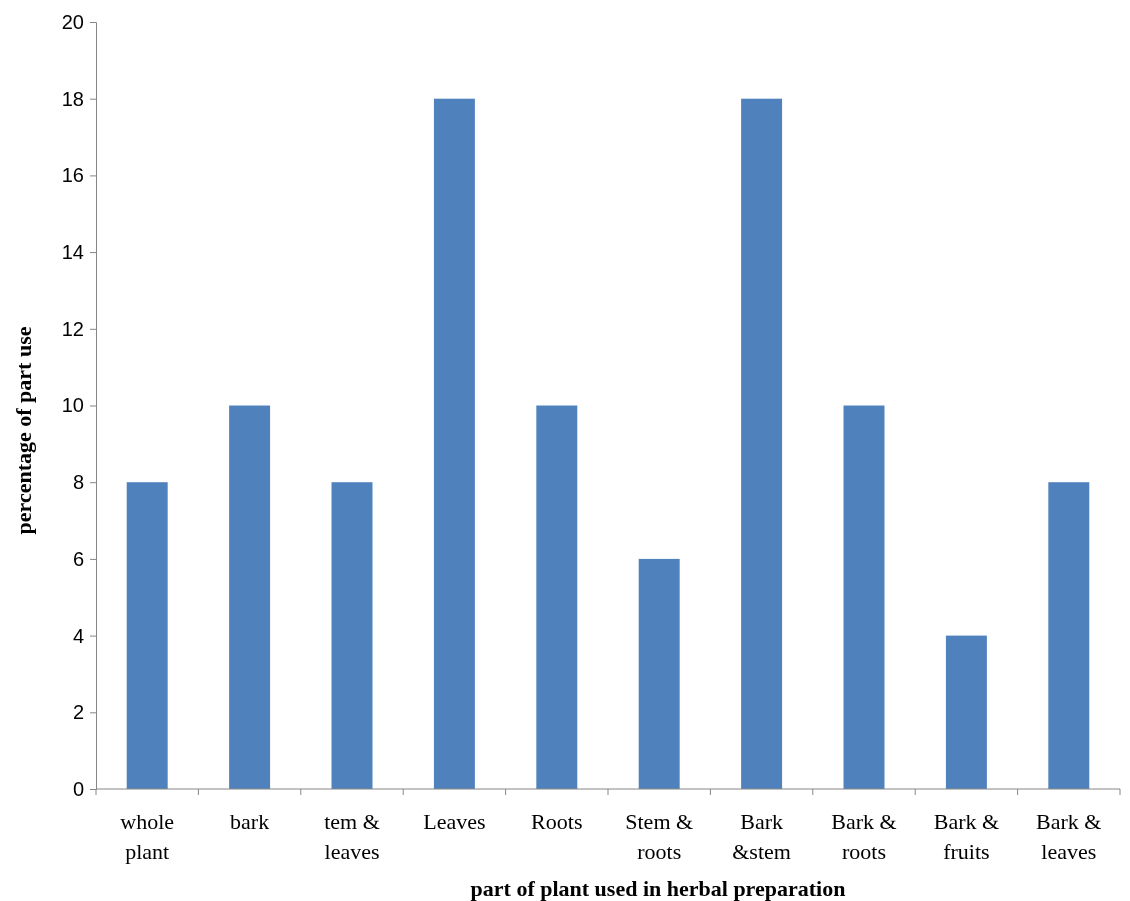  Describe the element at coordinates (147, 836) in the screenshot. I see `x-tick-label: whole plant` at that location.